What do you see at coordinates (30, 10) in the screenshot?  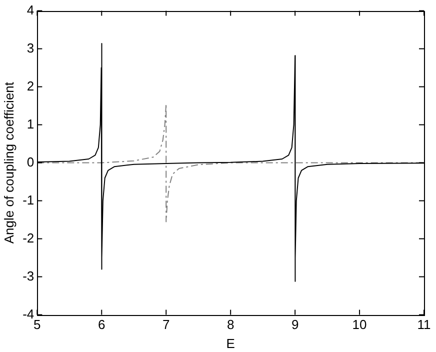 I see `y-tick-label: 4` at bounding box center [30, 10].